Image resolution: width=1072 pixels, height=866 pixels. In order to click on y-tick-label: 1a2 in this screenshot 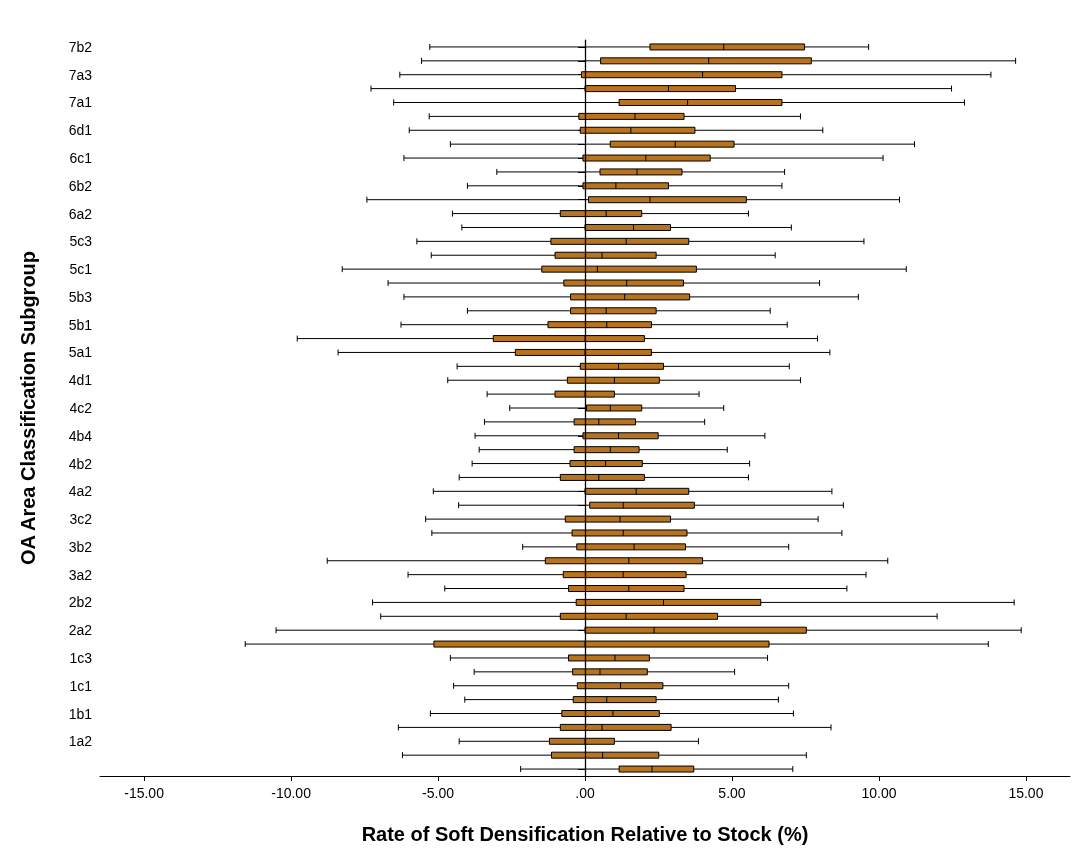, I will do `click(80, 741)`.